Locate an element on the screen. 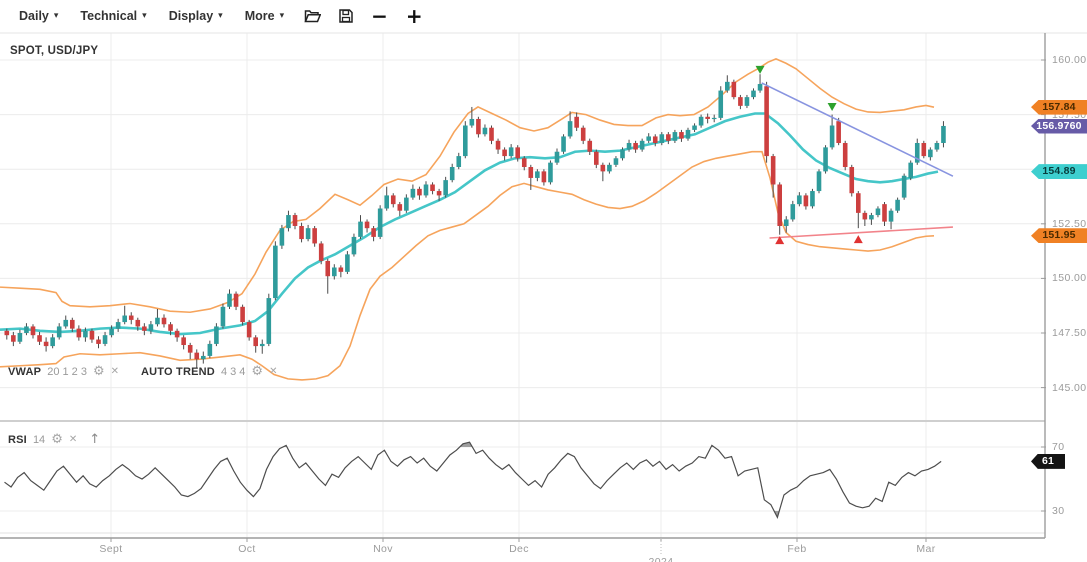  rsi-plot is located at coordinates (473, 480).